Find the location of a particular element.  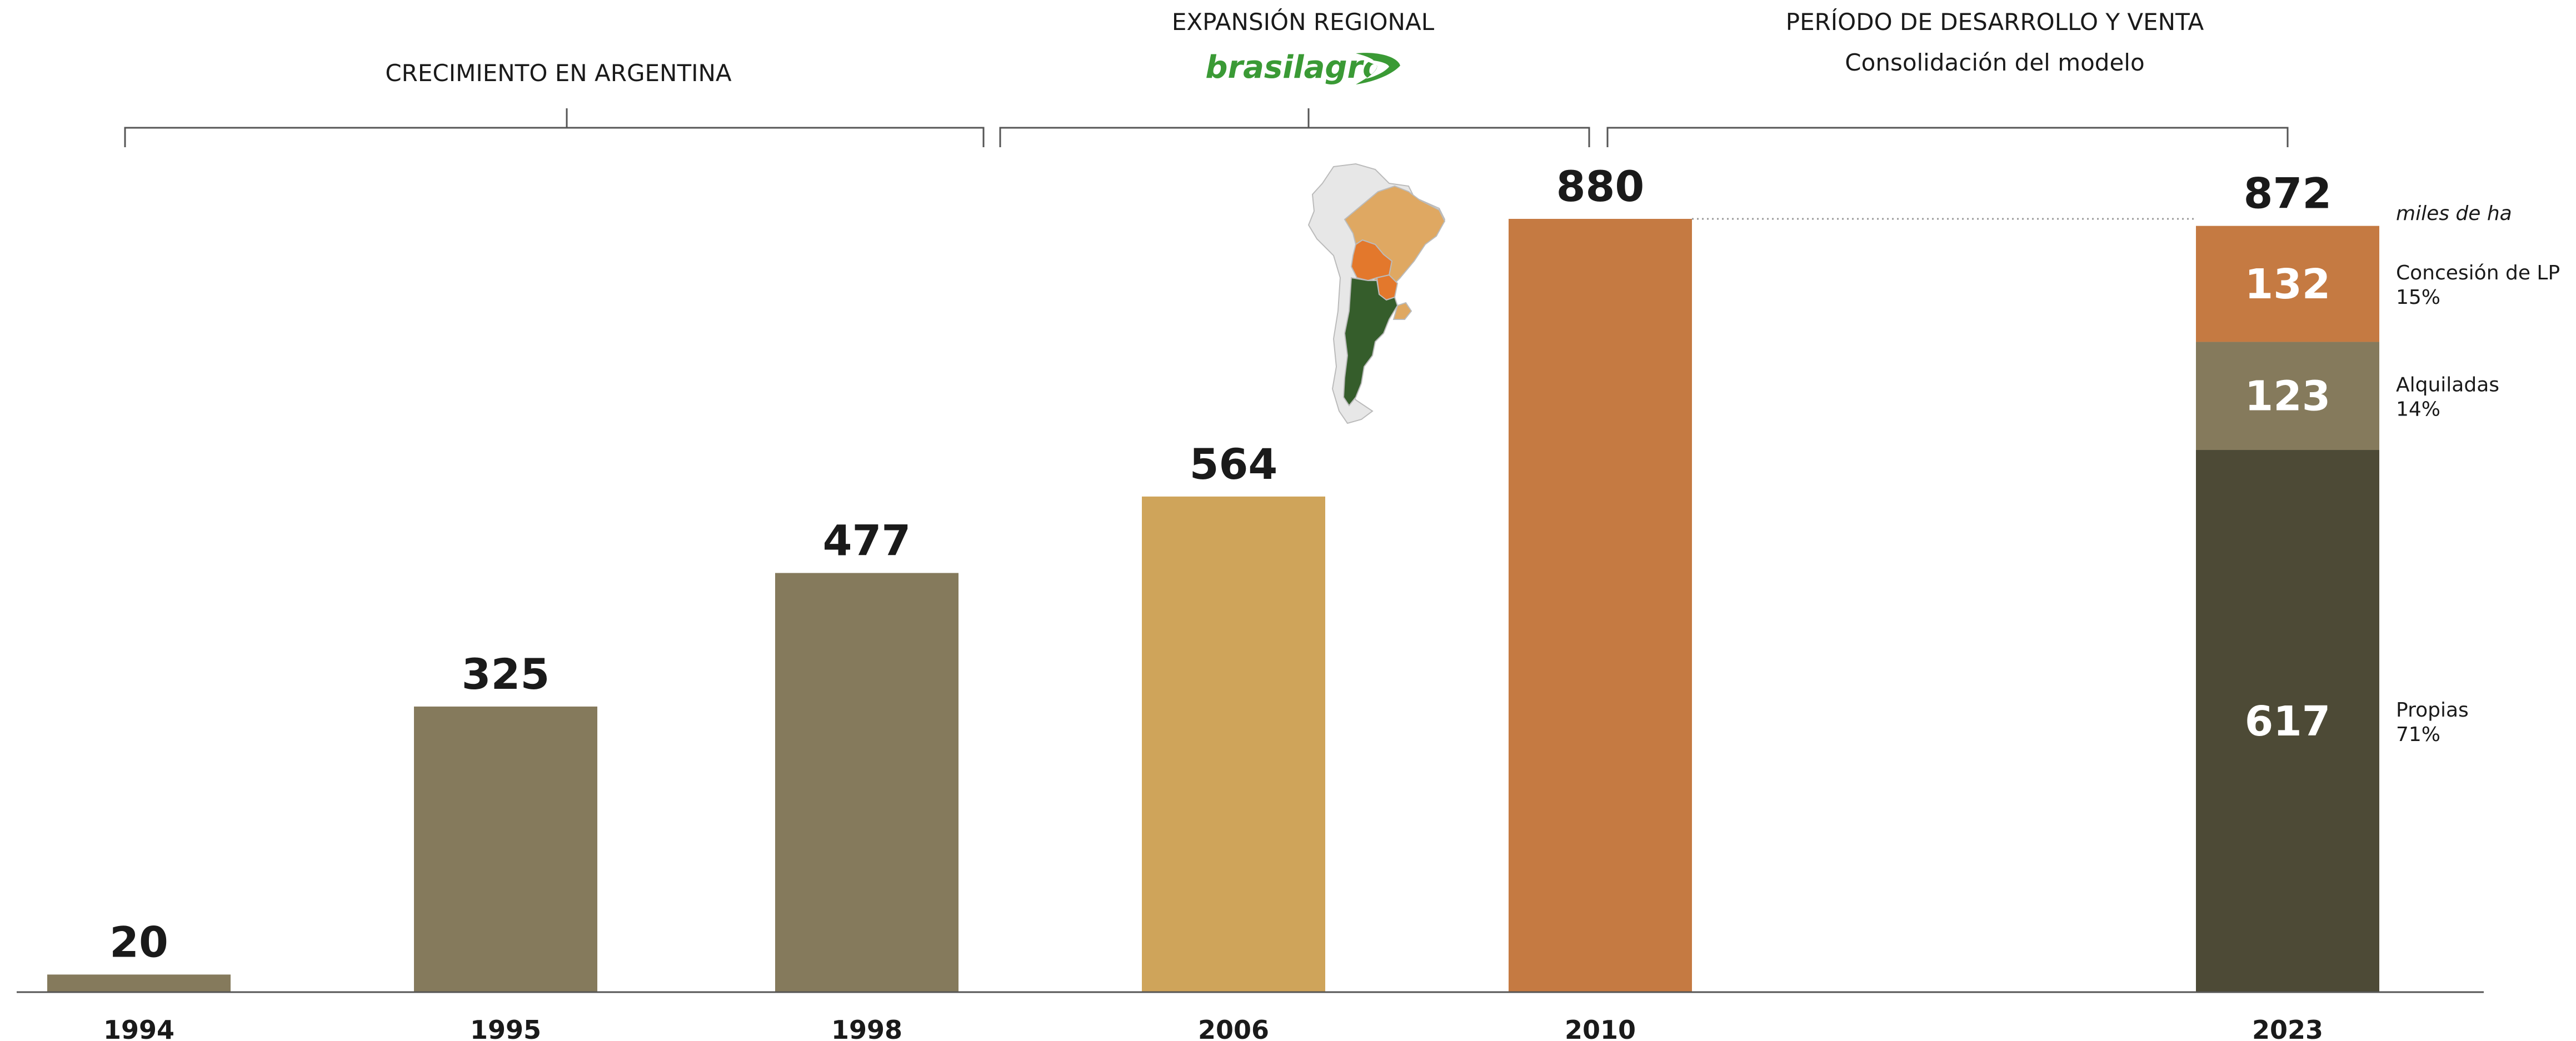

period-title-desarrollo: PERÍODO DE DESARROLLO Y VENTA is located at coordinates (1995, 22).